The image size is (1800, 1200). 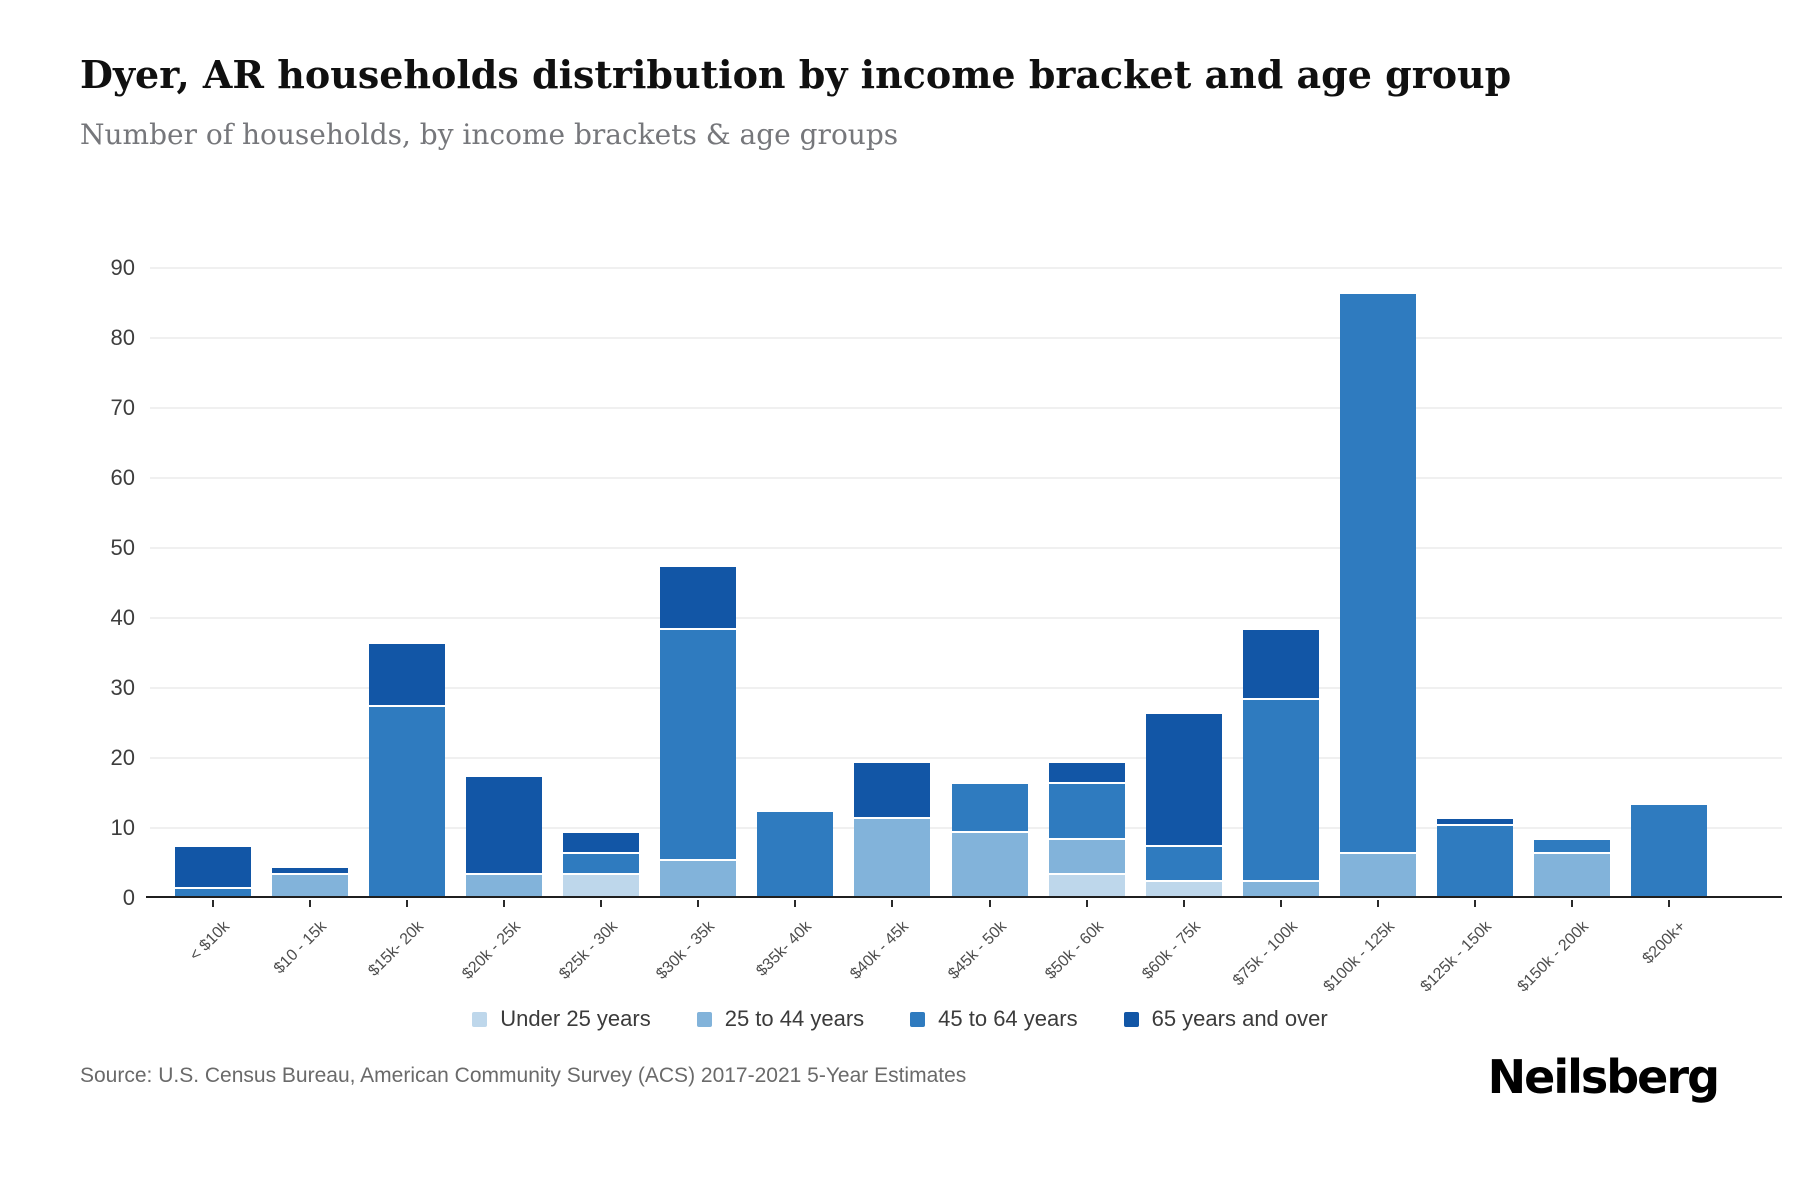 I want to click on stacked-bar-$30k - 35k, so click(x=698, y=731).